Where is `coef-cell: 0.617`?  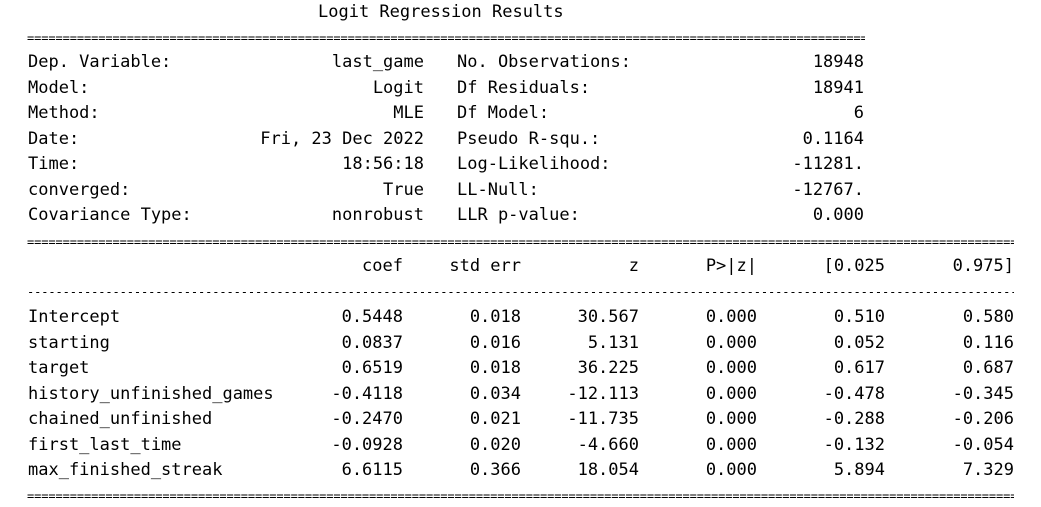 coef-cell: 0.617 is located at coordinates (859, 368).